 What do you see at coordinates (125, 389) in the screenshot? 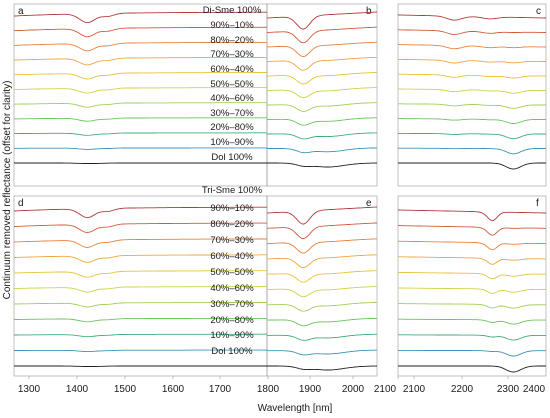
I see `x-tick-label: 1500` at bounding box center [125, 389].